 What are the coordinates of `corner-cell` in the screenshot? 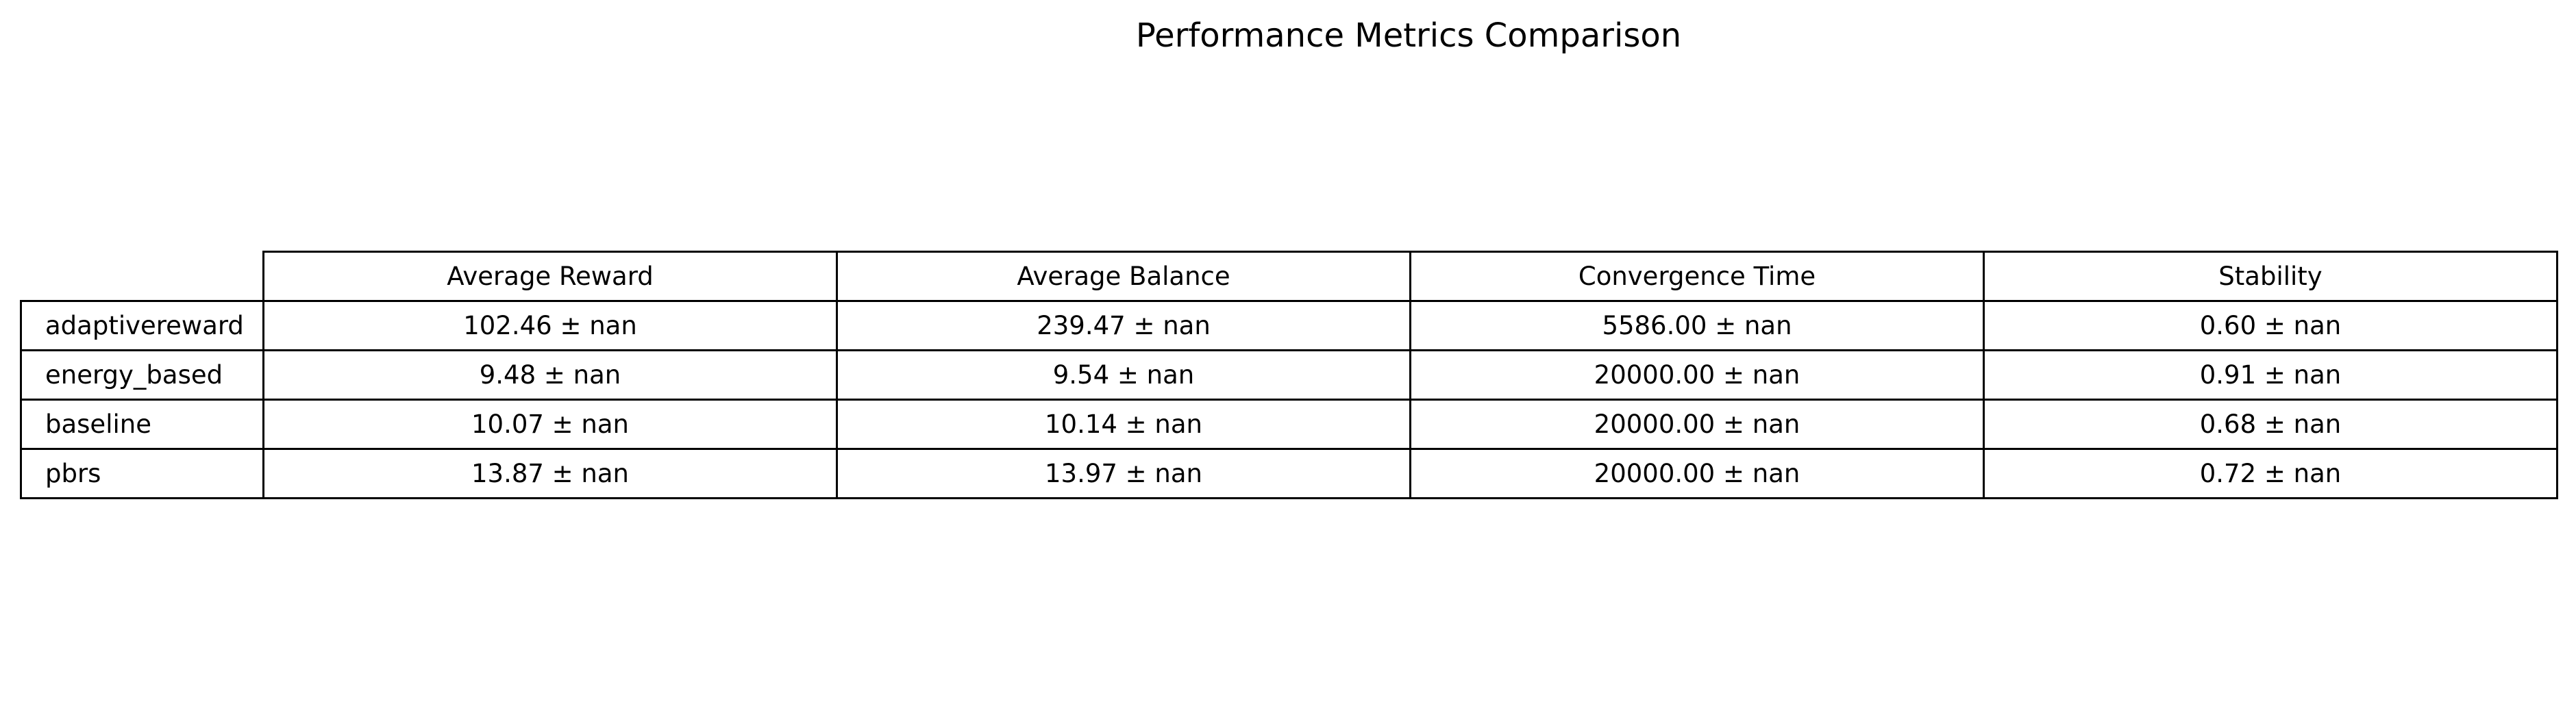 It's located at (142, 276).